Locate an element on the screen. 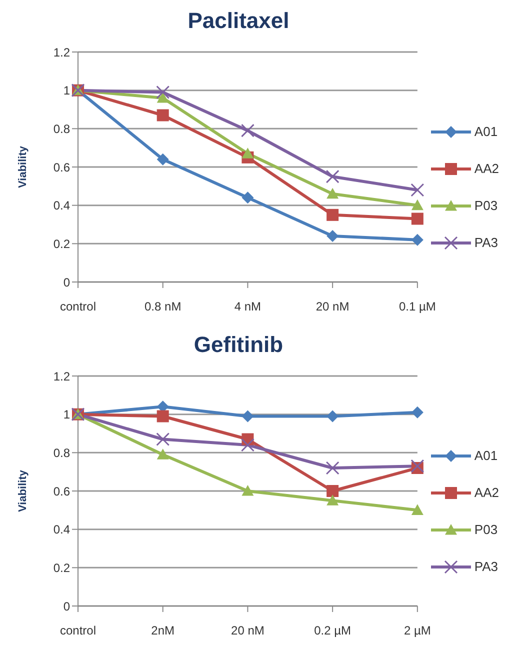 The image size is (517, 664). x-tick-label: 2 µM is located at coordinates (417, 631).